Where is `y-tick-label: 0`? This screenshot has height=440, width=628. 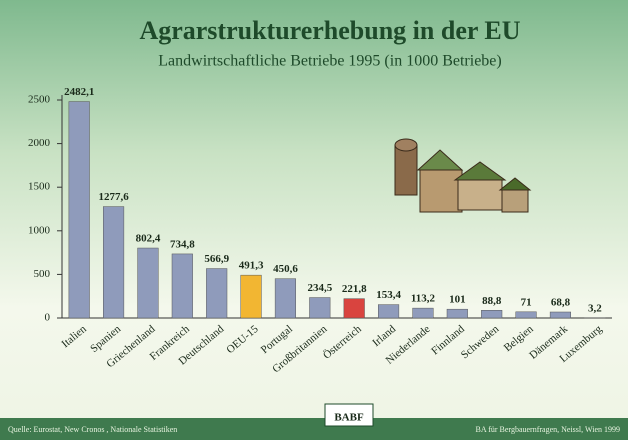
y-tick-label: 0 is located at coordinates (48, 318).